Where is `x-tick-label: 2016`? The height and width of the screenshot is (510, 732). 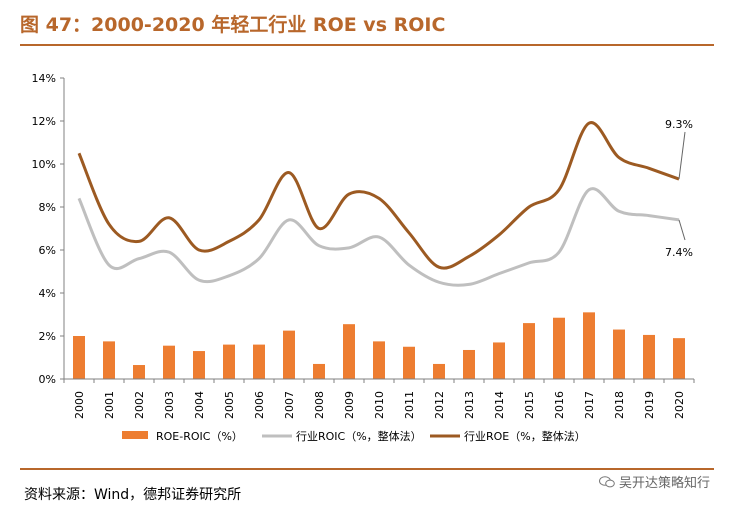
x-tick-label: 2016 is located at coordinates (559, 405).